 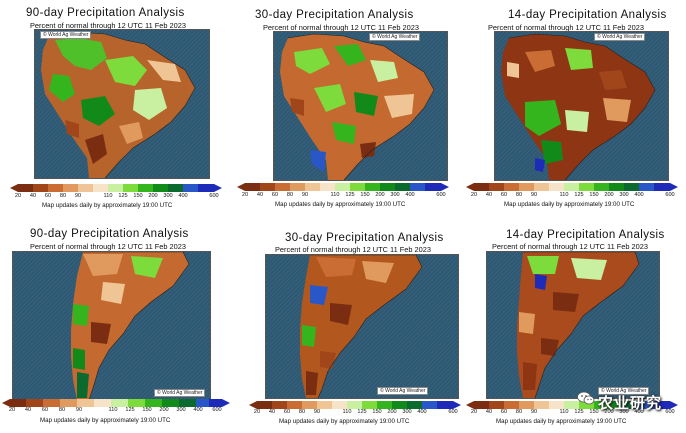 What do you see at coordinates (587, 15) in the screenshot?
I see `map-title: 14-day Precipitation Analysis` at bounding box center [587, 15].